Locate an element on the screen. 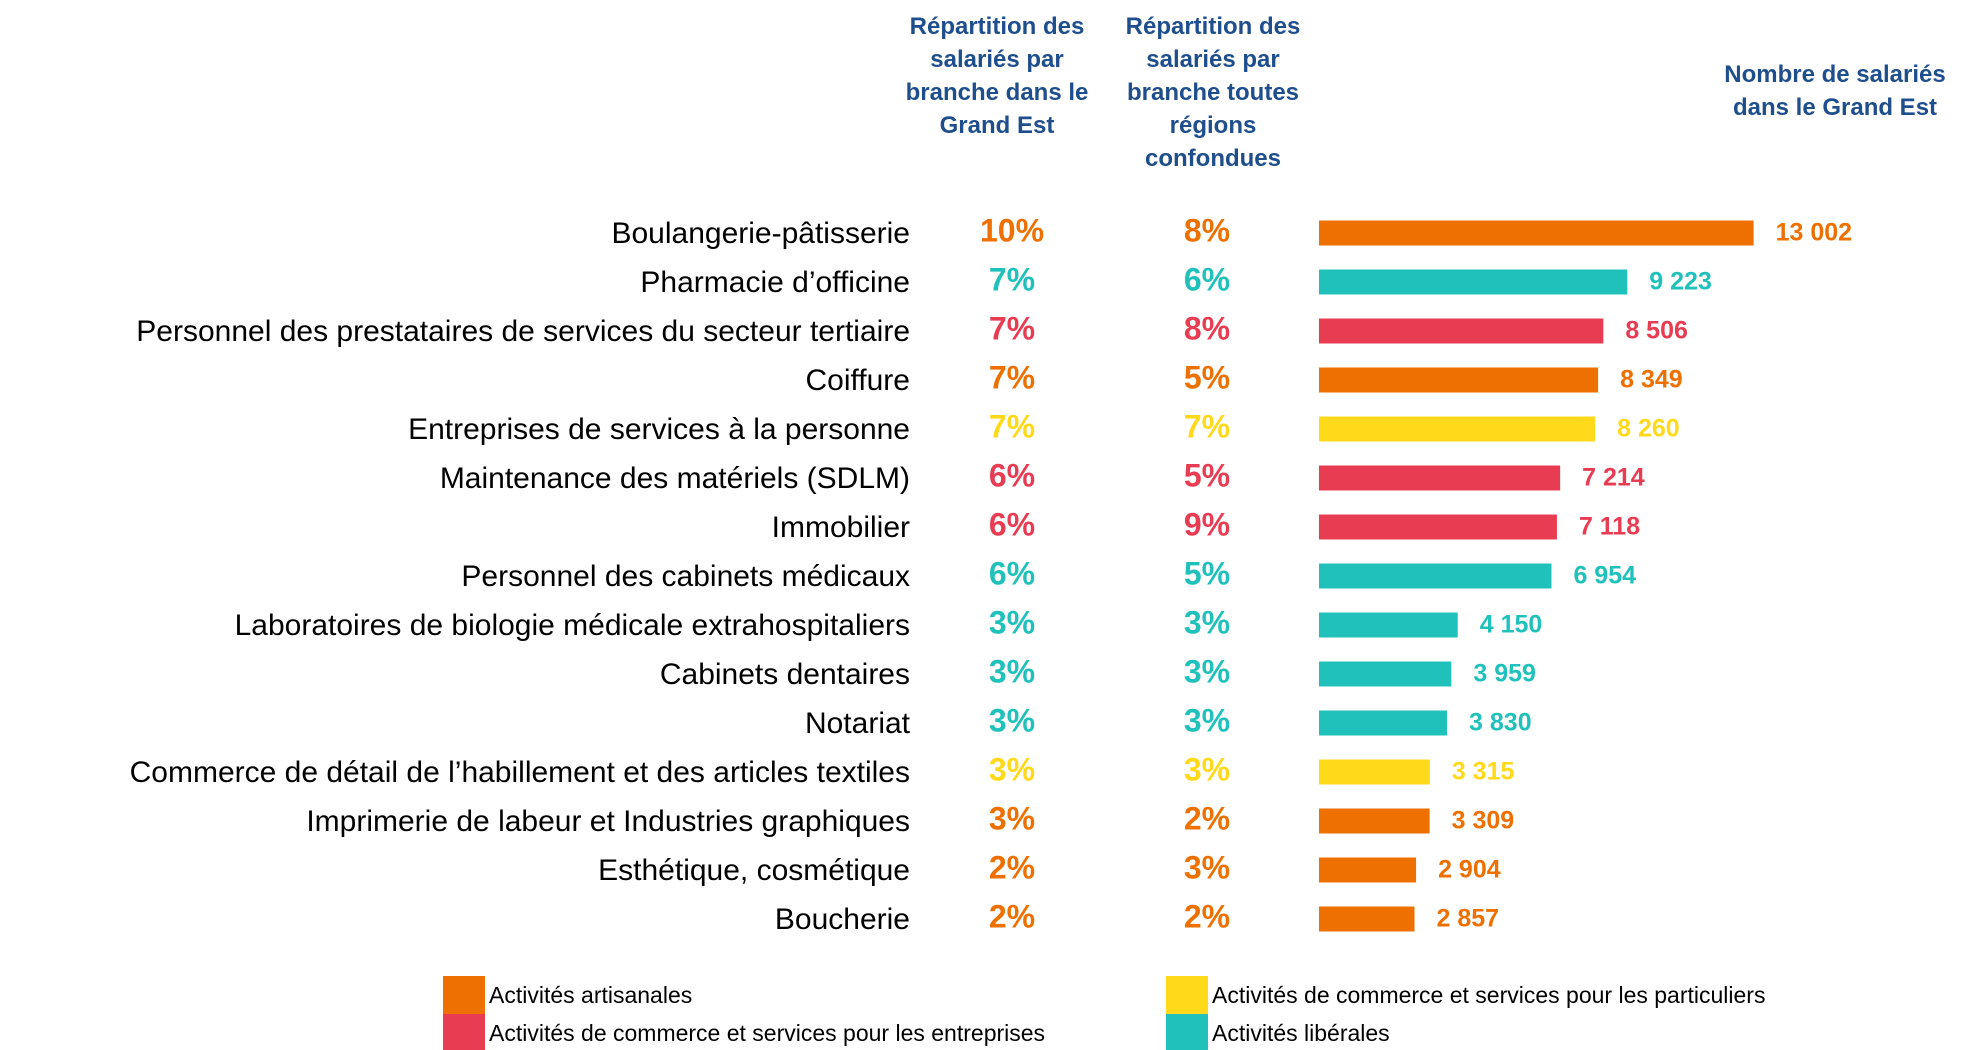 Image resolution: width=1976 pixels, height=1050 pixels. category-label: Entreprises de services à la personne is located at coordinates (659, 429).